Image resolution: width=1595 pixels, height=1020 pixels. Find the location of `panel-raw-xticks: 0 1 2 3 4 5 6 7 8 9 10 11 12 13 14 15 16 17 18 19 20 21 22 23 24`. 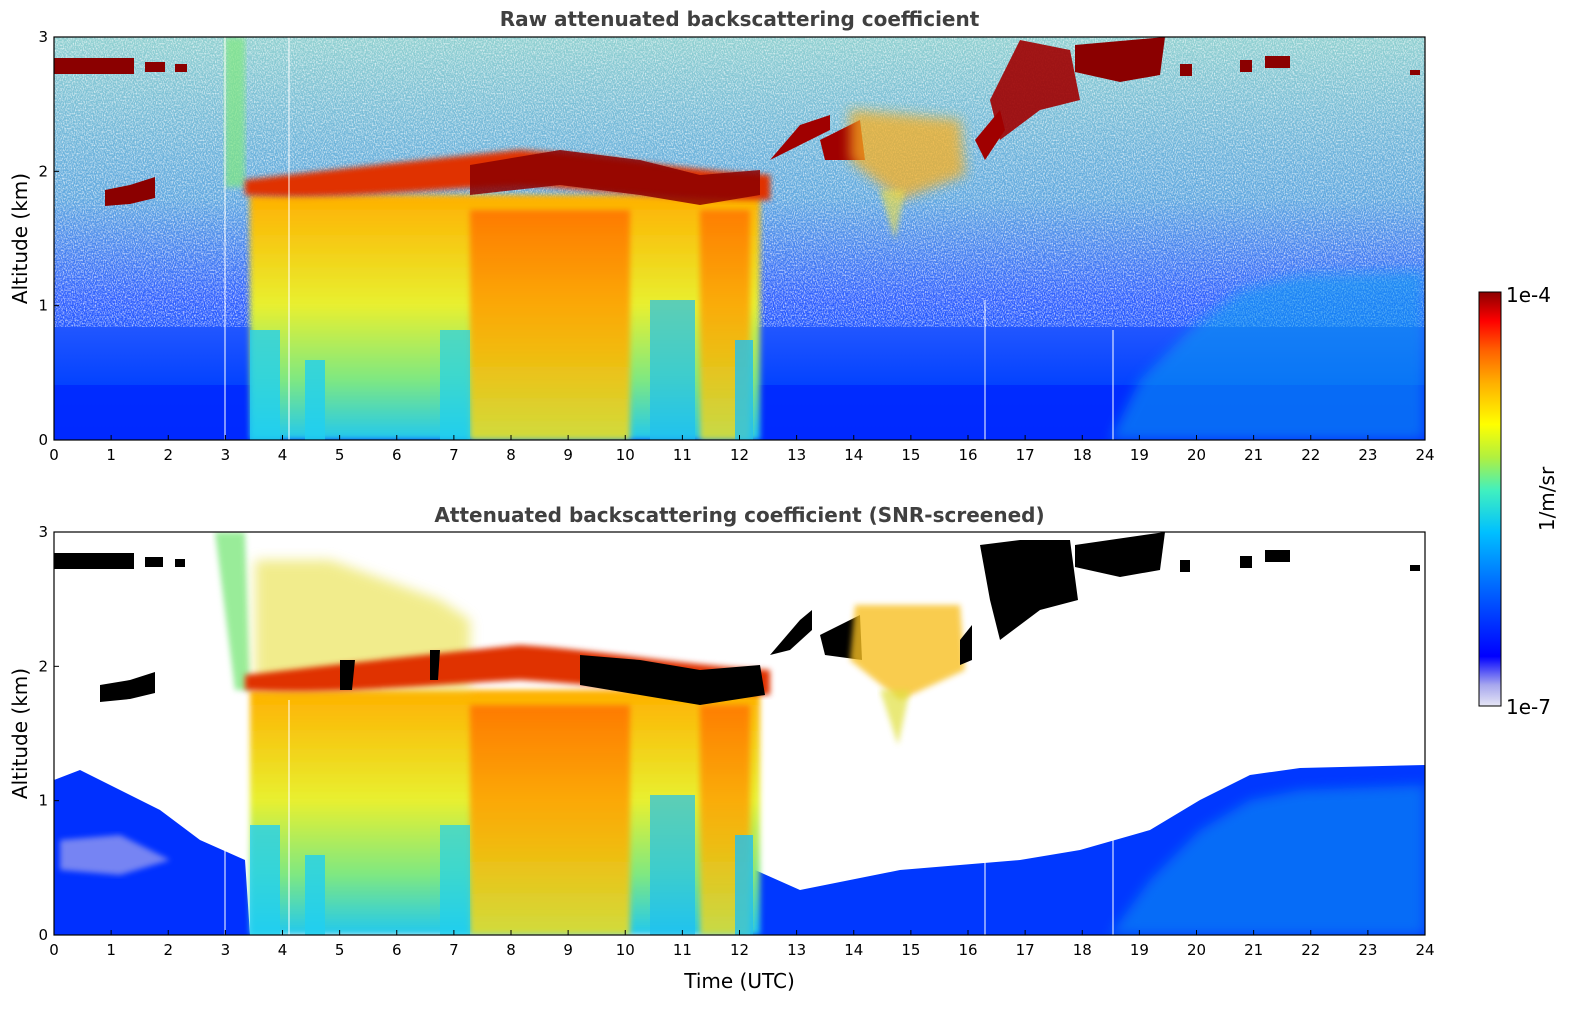

panel-raw-xticks: 0 1 2 3 4 5 6 7 8 9 10 11 12 13 14 15 16 17 18 19 20 21 22 23 24 is located at coordinates (742, 449).